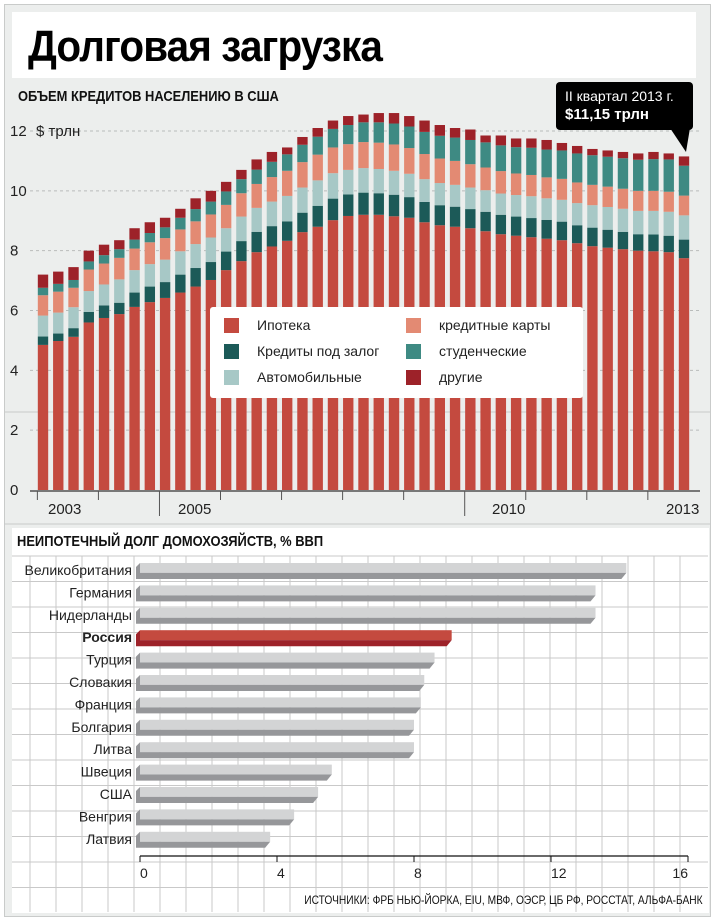 The height and width of the screenshot is (922, 719). What do you see at coordinates (78, 570) in the screenshot?
I see `category-label: Великобритания` at bounding box center [78, 570].